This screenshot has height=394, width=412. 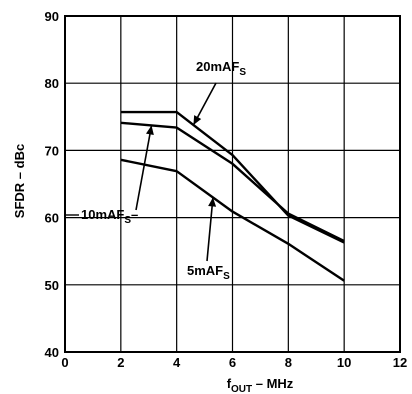 What do you see at coordinates (120, 362) in the screenshot?
I see `x-tick-label: 2` at bounding box center [120, 362].